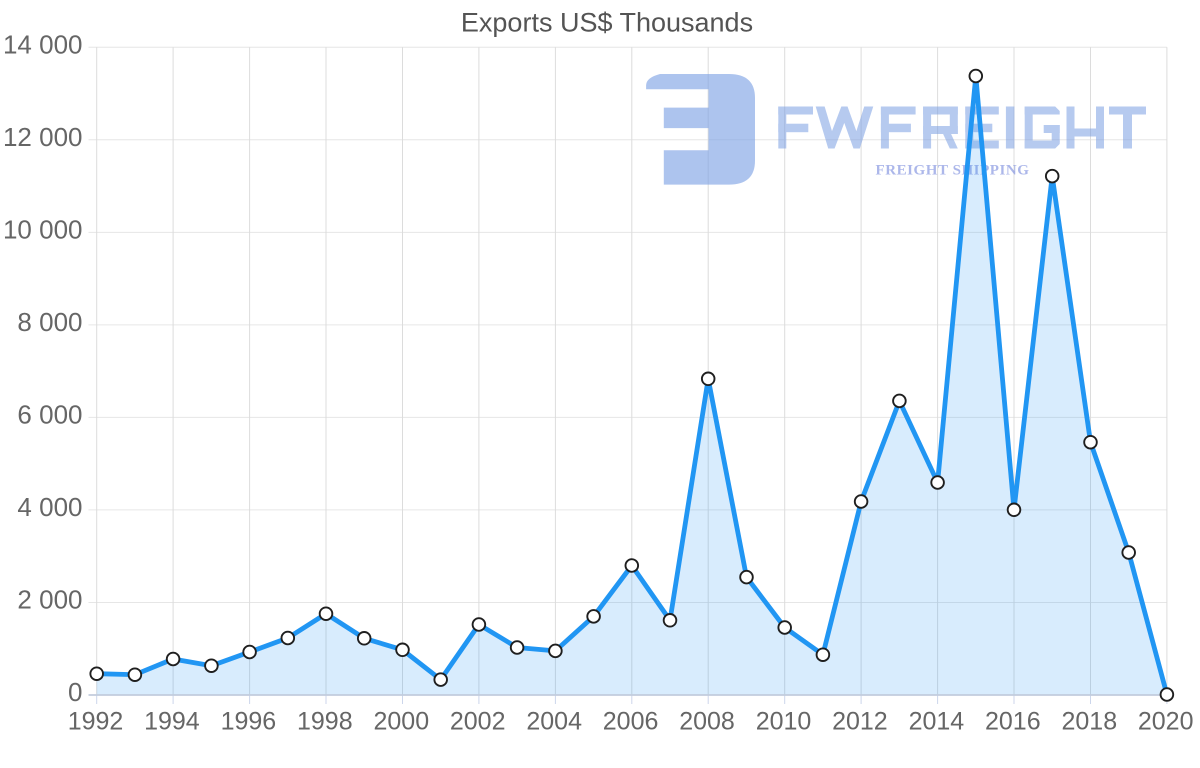  What do you see at coordinates (49, 507) in the screenshot?
I see `svg-text: 4 000` at bounding box center [49, 507].